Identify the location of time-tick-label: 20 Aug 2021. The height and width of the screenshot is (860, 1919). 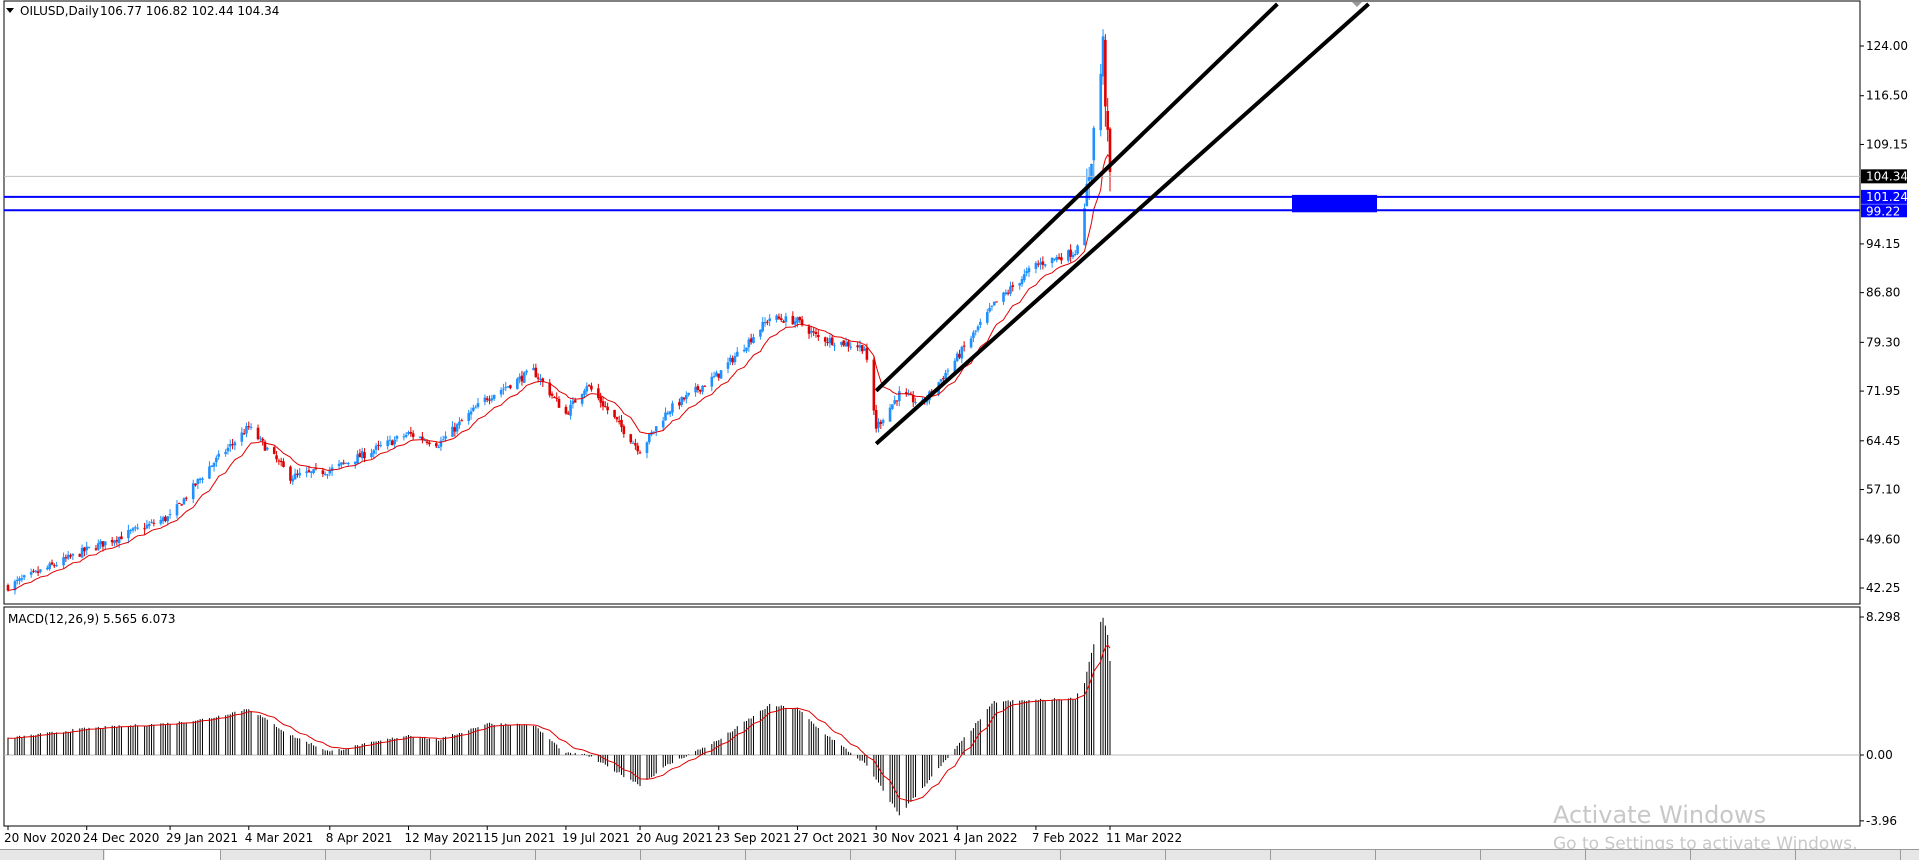
(674, 838).